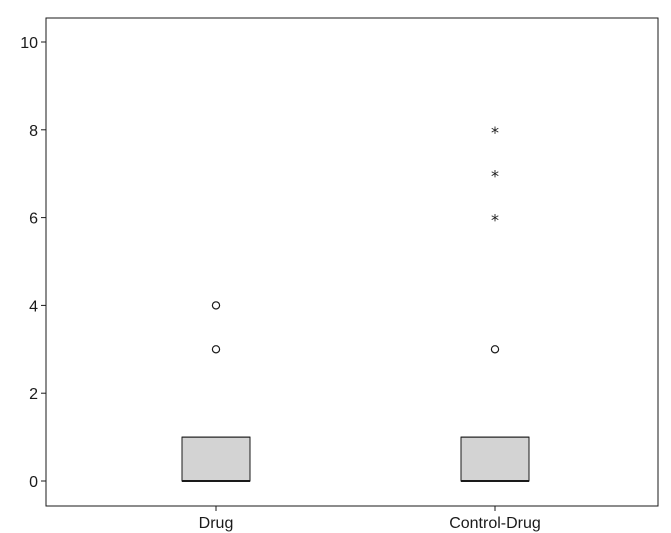  Describe the element at coordinates (29, 43) in the screenshot. I see `y-tick-label-10: 10` at that location.